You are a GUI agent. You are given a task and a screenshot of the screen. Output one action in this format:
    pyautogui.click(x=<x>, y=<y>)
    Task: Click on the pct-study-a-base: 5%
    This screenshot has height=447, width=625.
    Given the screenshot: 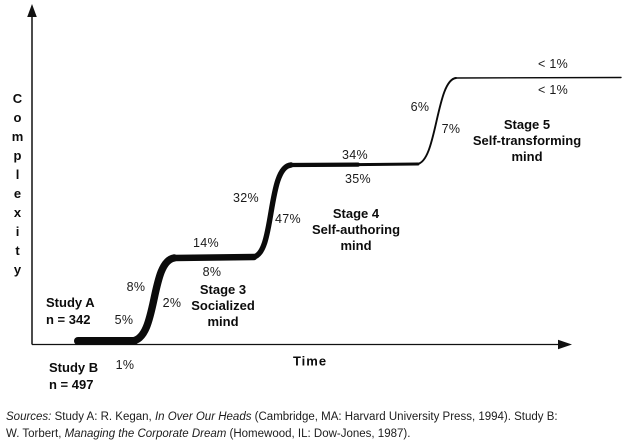 What is the action you would take?
    pyautogui.click(x=124, y=320)
    